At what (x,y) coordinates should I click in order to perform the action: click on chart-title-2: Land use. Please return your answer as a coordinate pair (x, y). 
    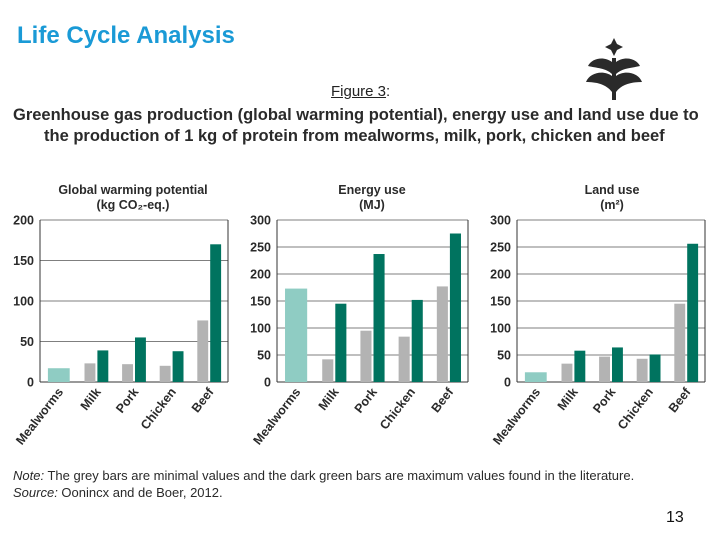
    Looking at the image, I should click on (612, 190).